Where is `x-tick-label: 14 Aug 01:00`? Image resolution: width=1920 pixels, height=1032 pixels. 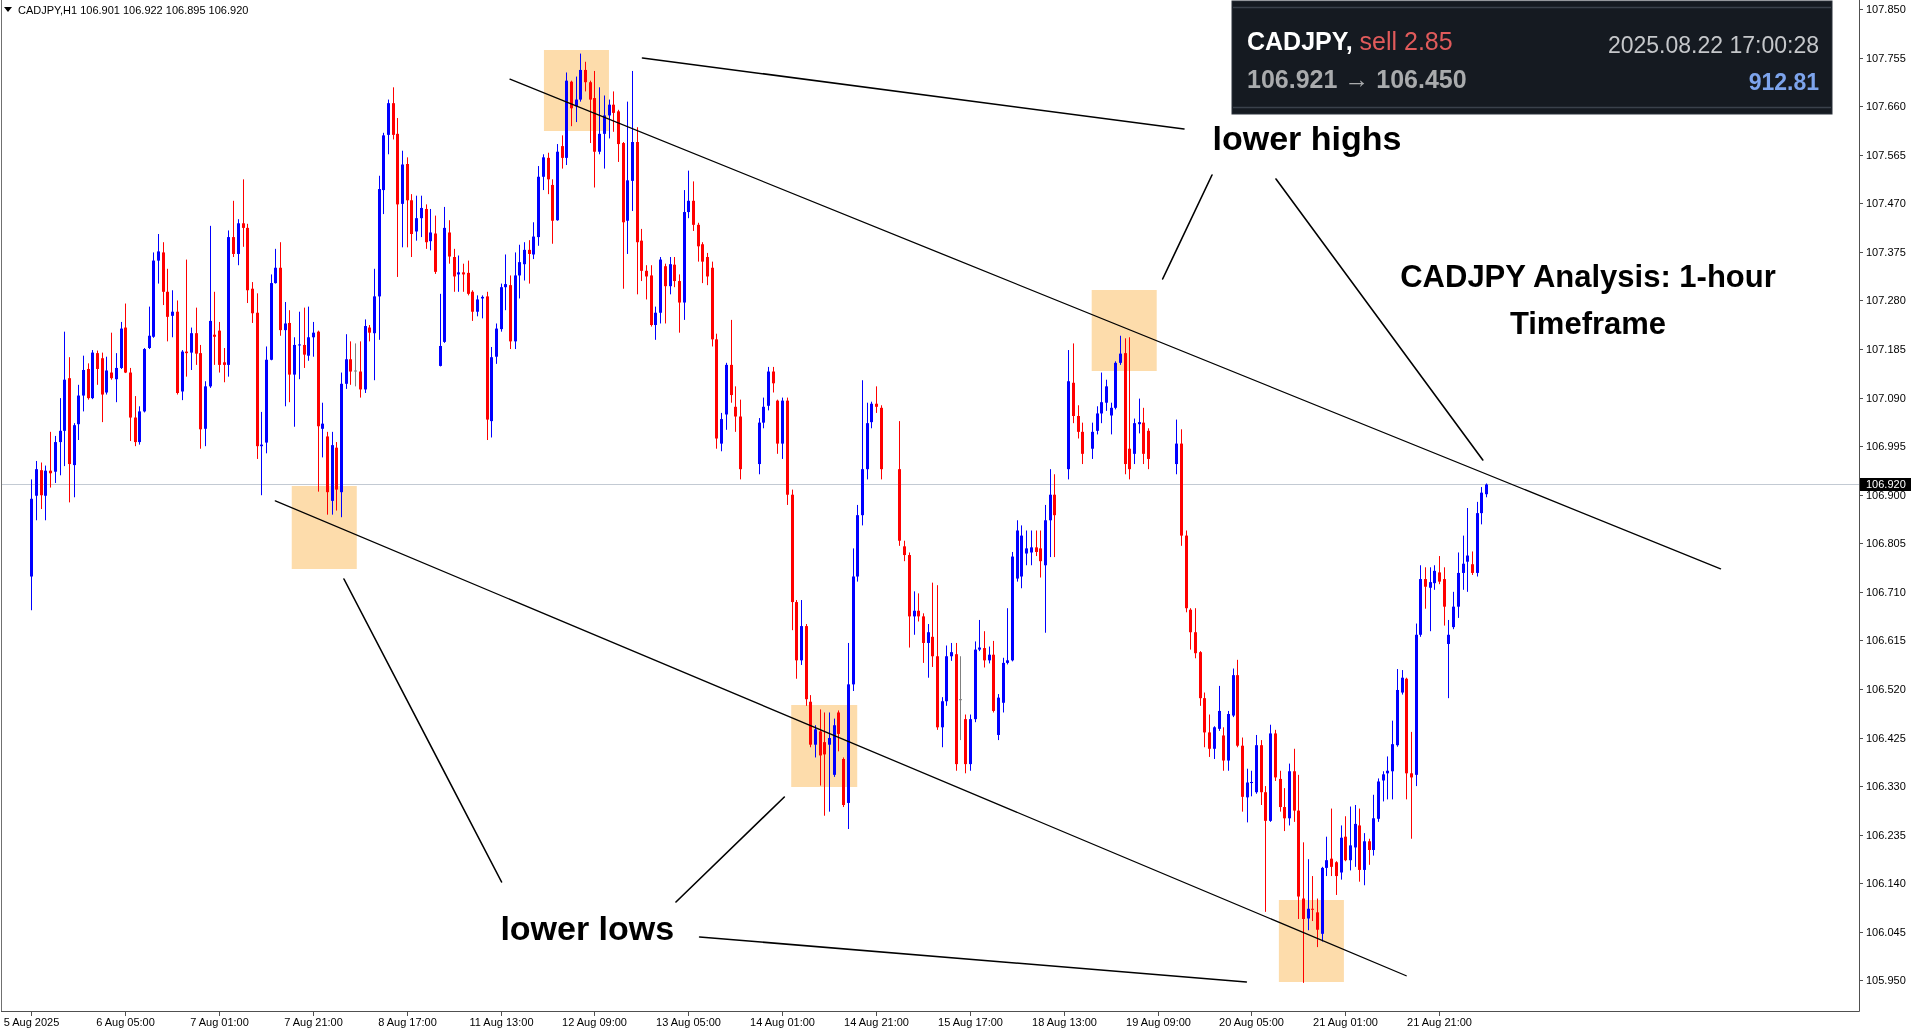 x-tick-label: 14 Aug 01:00 is located at coordinates (782, 1022).